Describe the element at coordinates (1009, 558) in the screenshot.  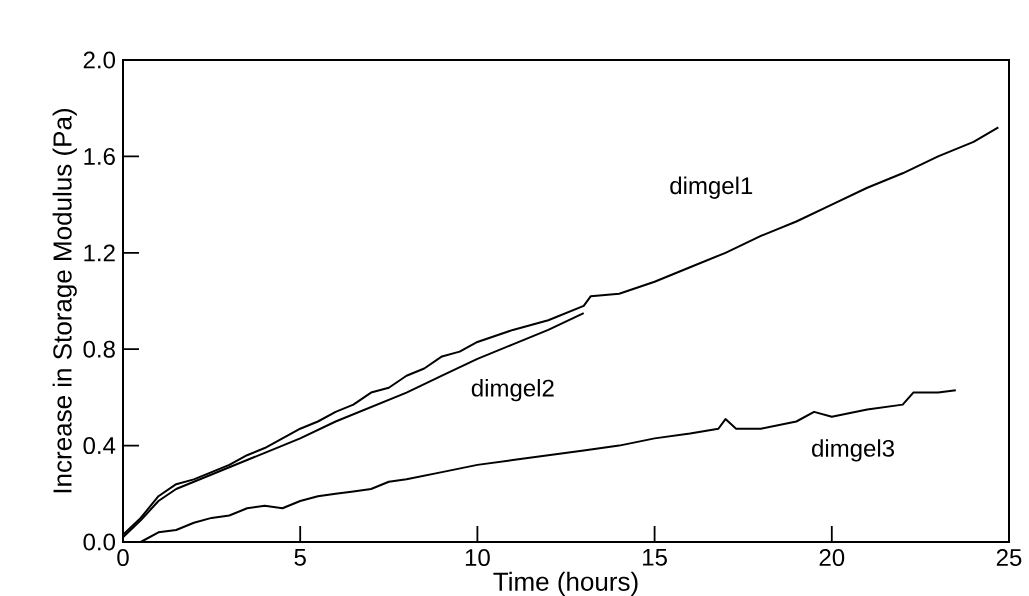
I see `x-tick-label: 25` at that location.